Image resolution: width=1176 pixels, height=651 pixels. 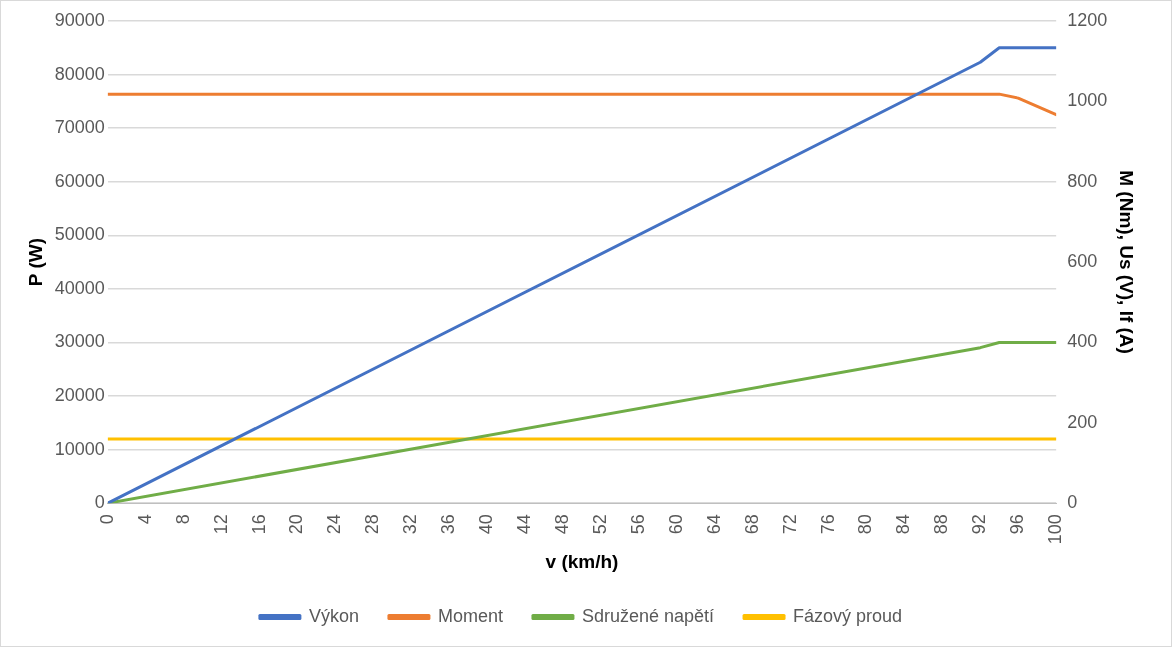 What do you see at coordinates (333, 615) in the screenshot?
I see `legend-label: Výkon` at bounding box center [333, 615].